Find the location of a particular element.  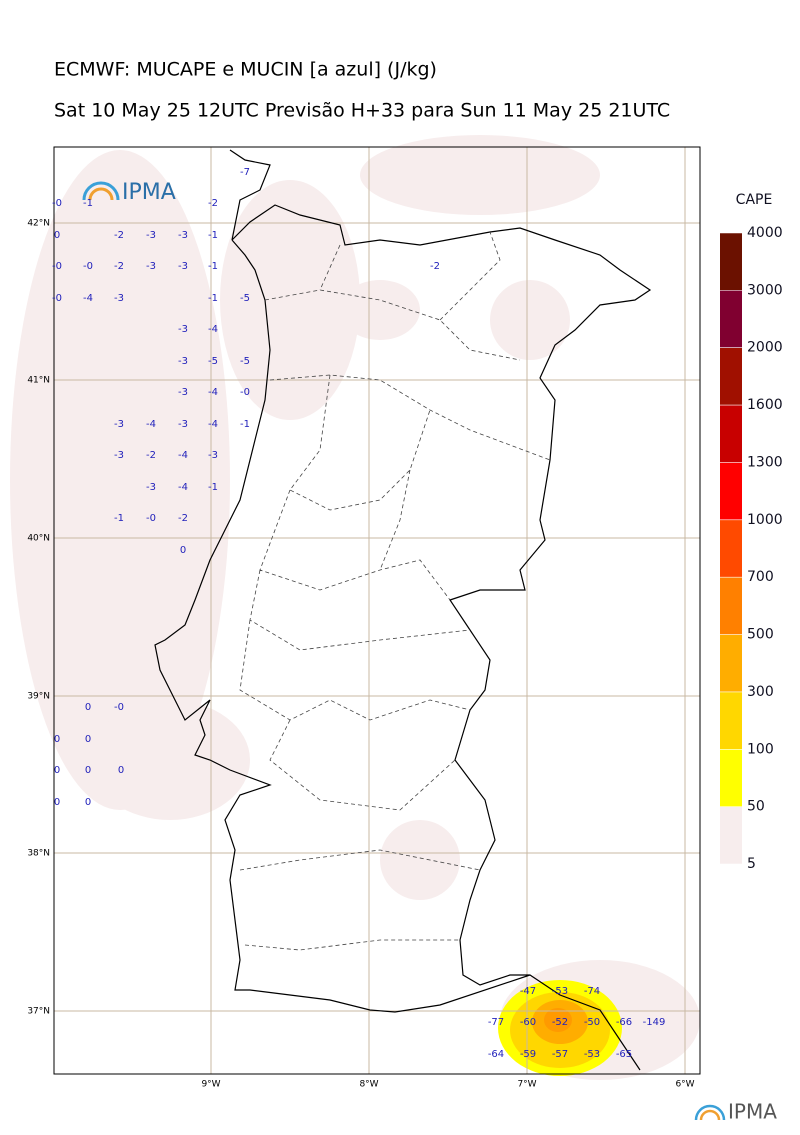

colorbar-label: 3000 is located at coordinates (765, 290).